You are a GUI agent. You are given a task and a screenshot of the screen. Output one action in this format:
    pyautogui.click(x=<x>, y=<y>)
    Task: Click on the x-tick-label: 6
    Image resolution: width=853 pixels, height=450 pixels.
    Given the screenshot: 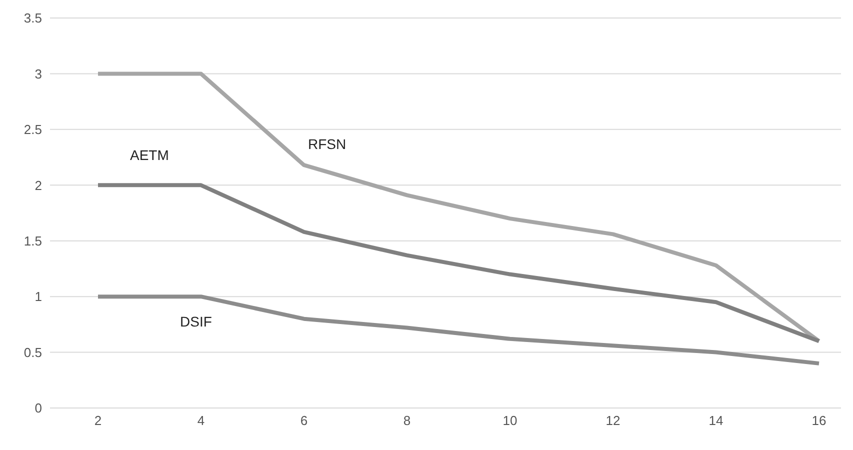 What is the action you would take?
    pyautogui.click(x=304, y=420)
    